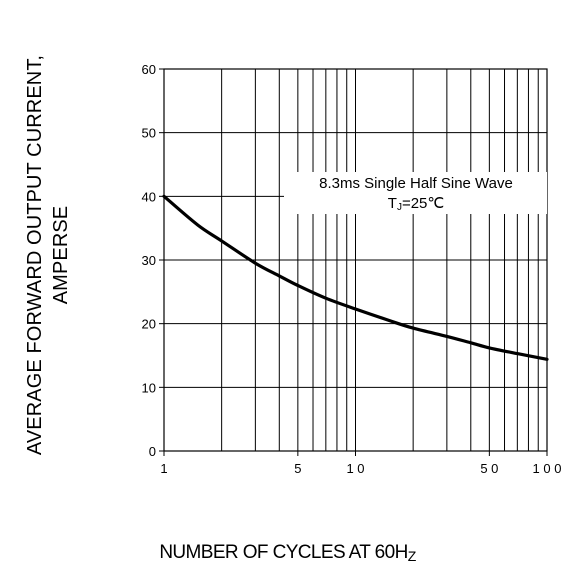 Image resolution: width=575 pixels, height=577 pixels. Describe the element at coordinates (149, 387) in the screenshot. I see `y-tick-label: 10` at that location.